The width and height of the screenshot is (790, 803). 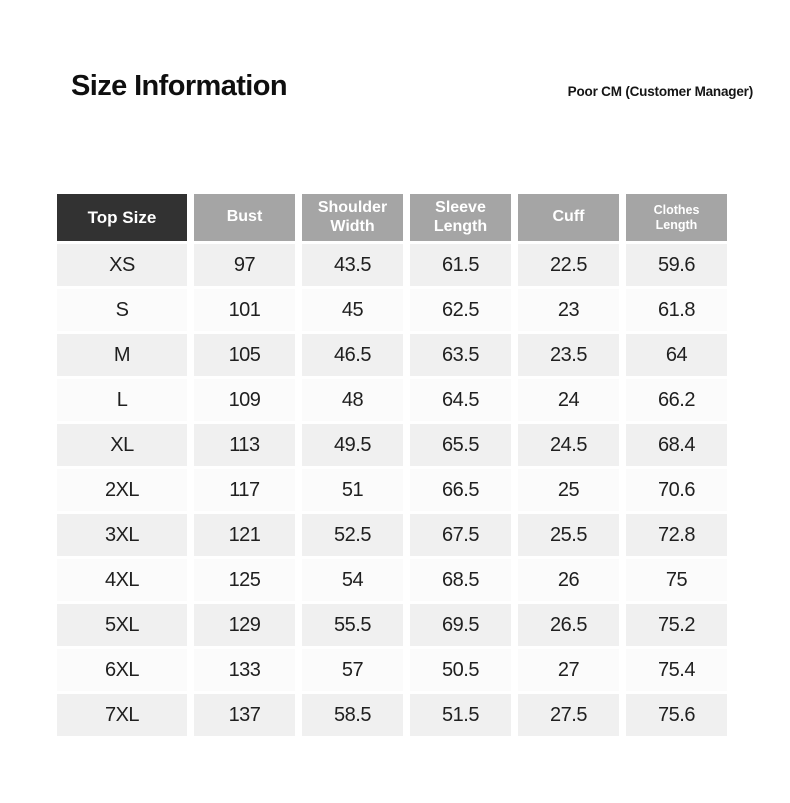 I want to click on column-header-top-size: Top Size, so click(x=122, y=217).